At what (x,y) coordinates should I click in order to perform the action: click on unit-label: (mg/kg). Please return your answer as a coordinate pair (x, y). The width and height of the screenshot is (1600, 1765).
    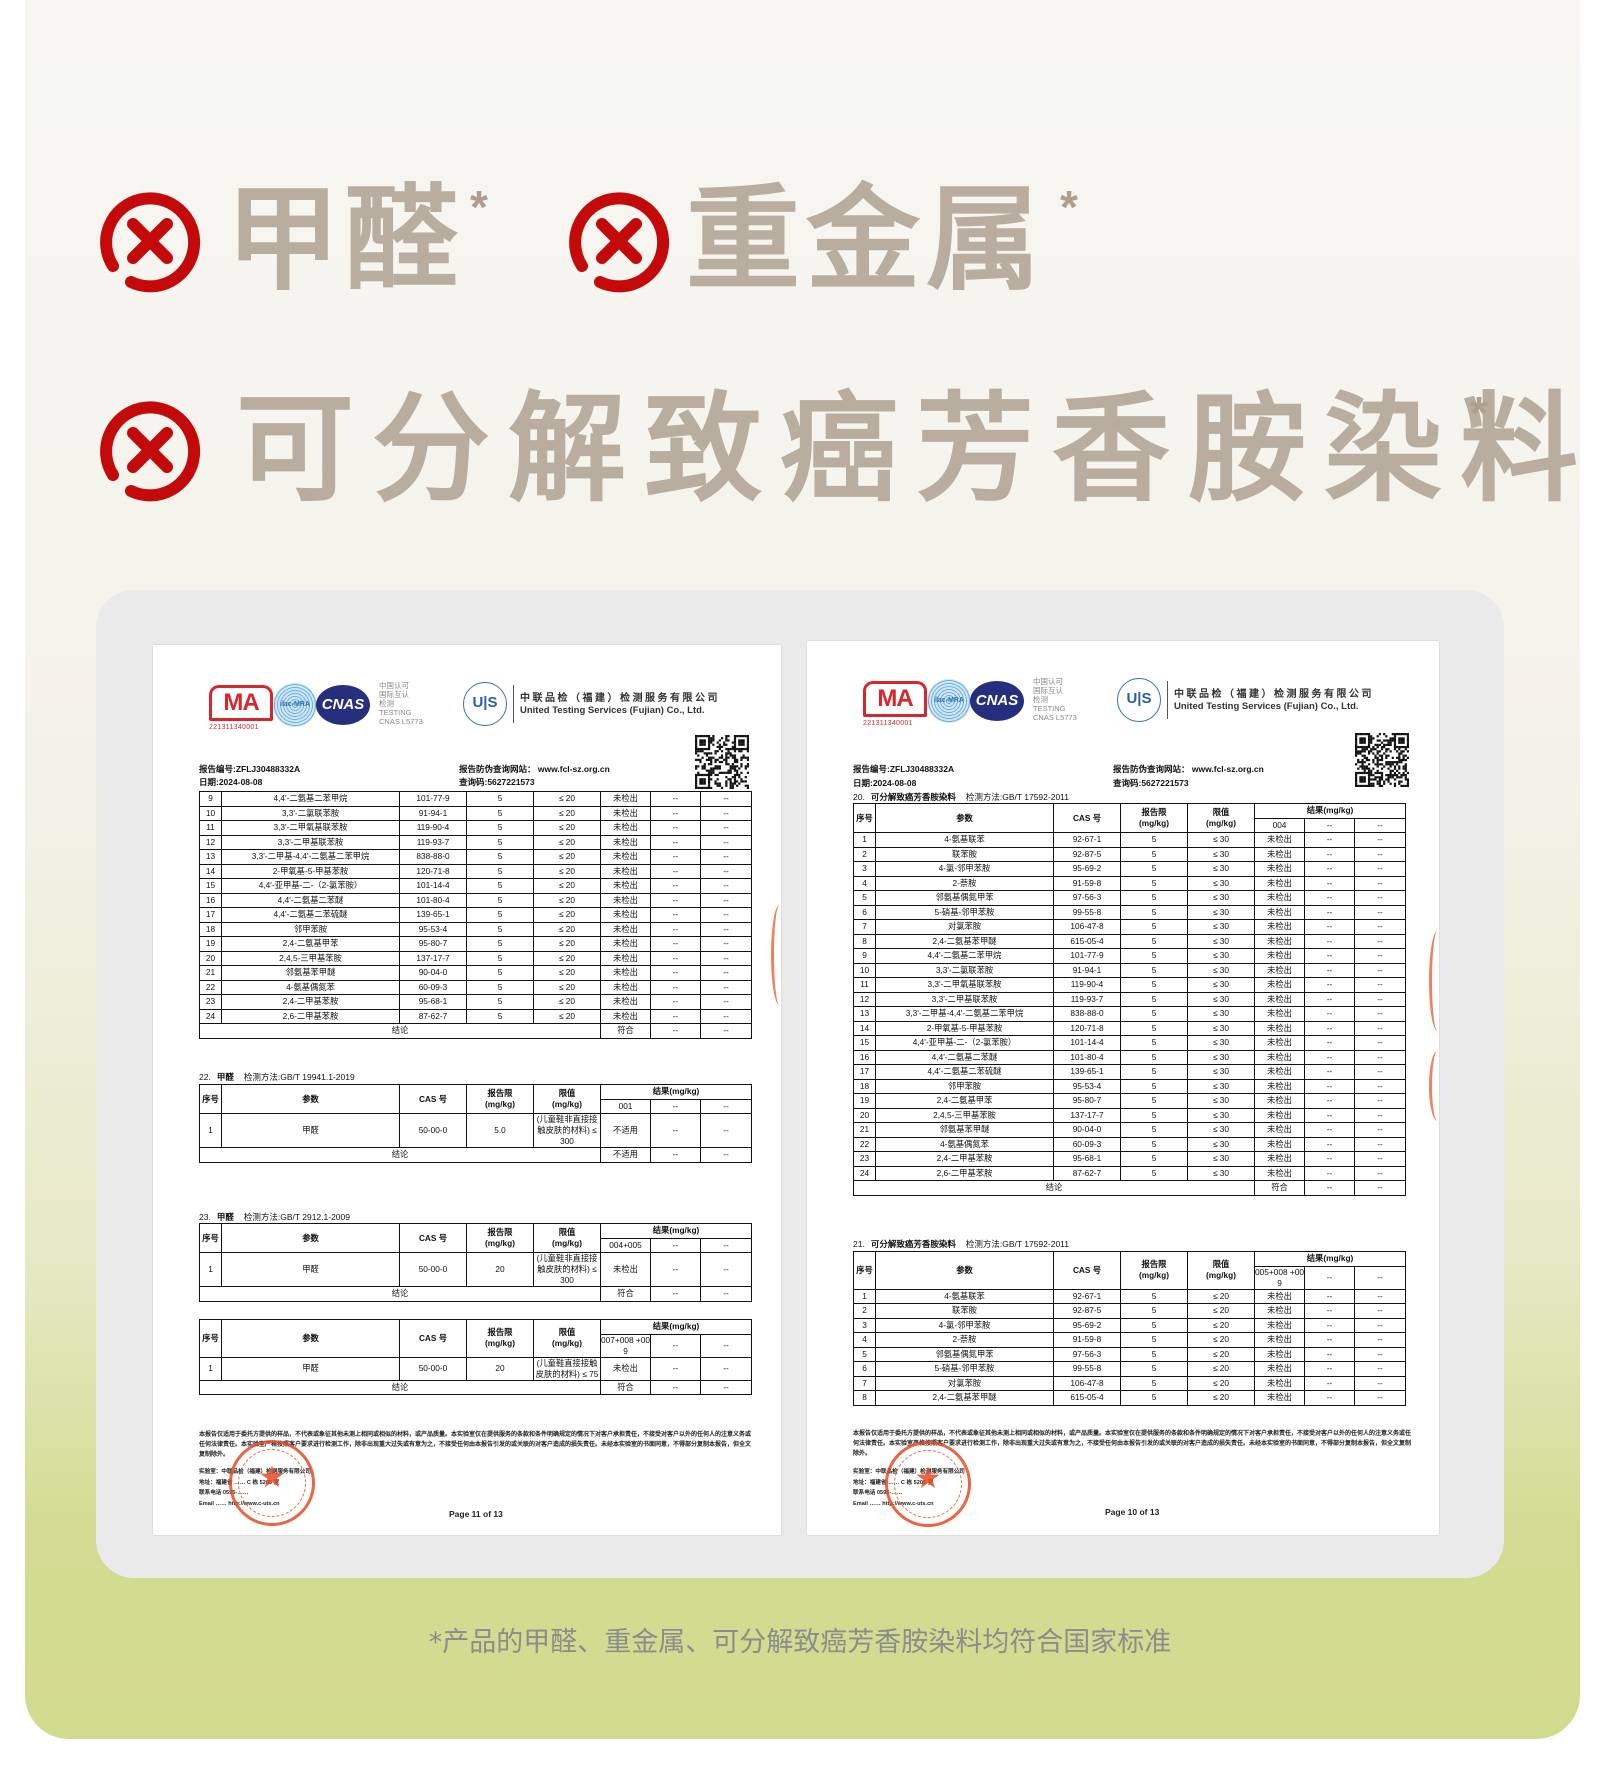
    Looking at the image, I should click on (567, 1243).